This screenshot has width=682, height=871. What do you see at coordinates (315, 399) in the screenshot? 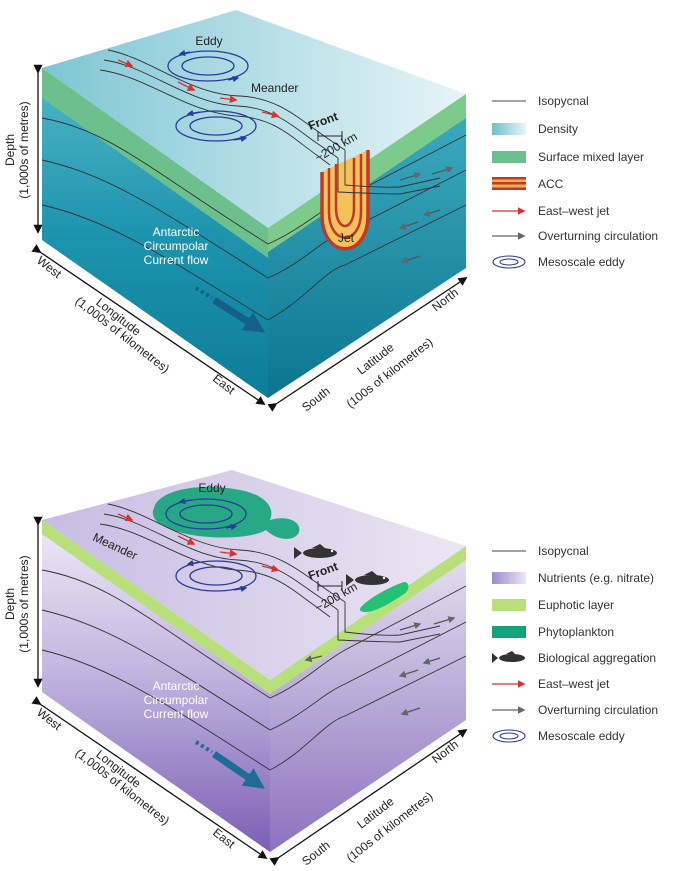
I see `top-south-label: South` at bounding box center [315, 399].